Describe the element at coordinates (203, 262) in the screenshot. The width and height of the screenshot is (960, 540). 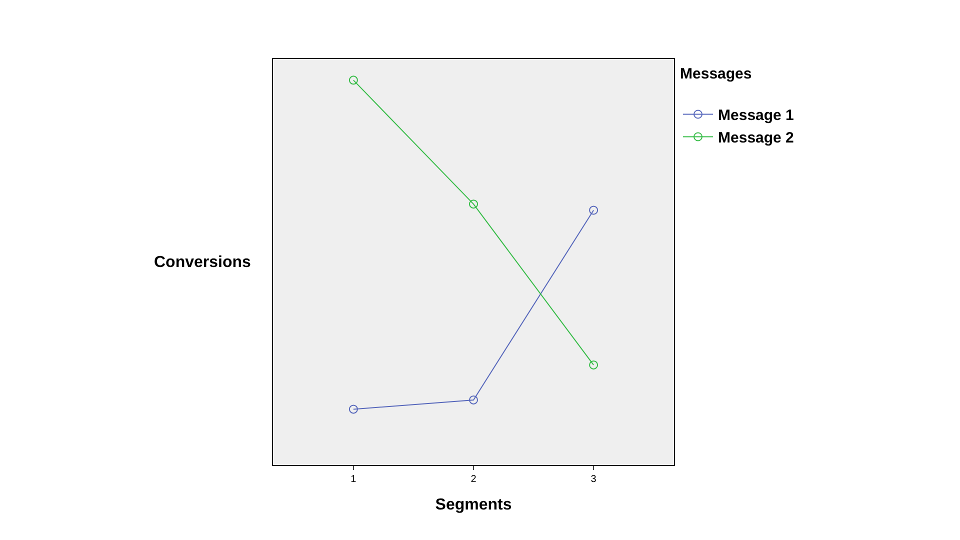
I see `y-axis-title: Conversions` at that location.